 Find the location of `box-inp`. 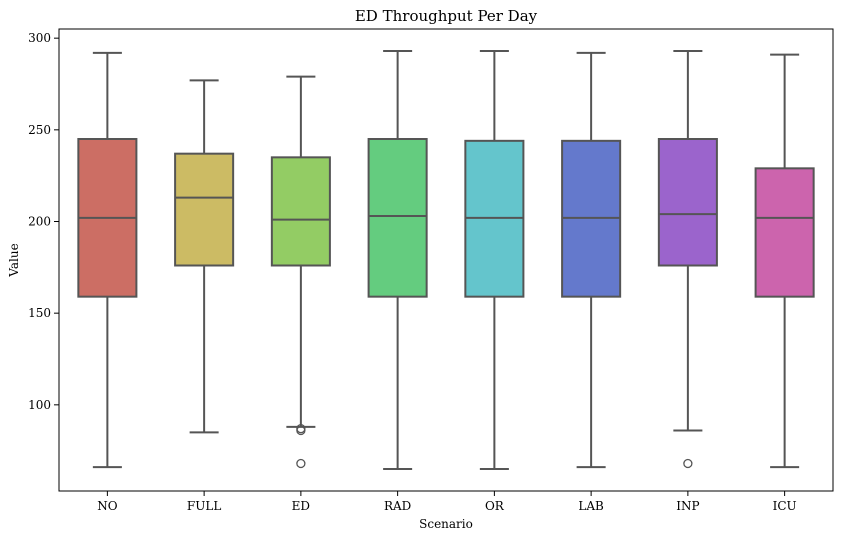

box-inp is located at coordinates (687, 259).